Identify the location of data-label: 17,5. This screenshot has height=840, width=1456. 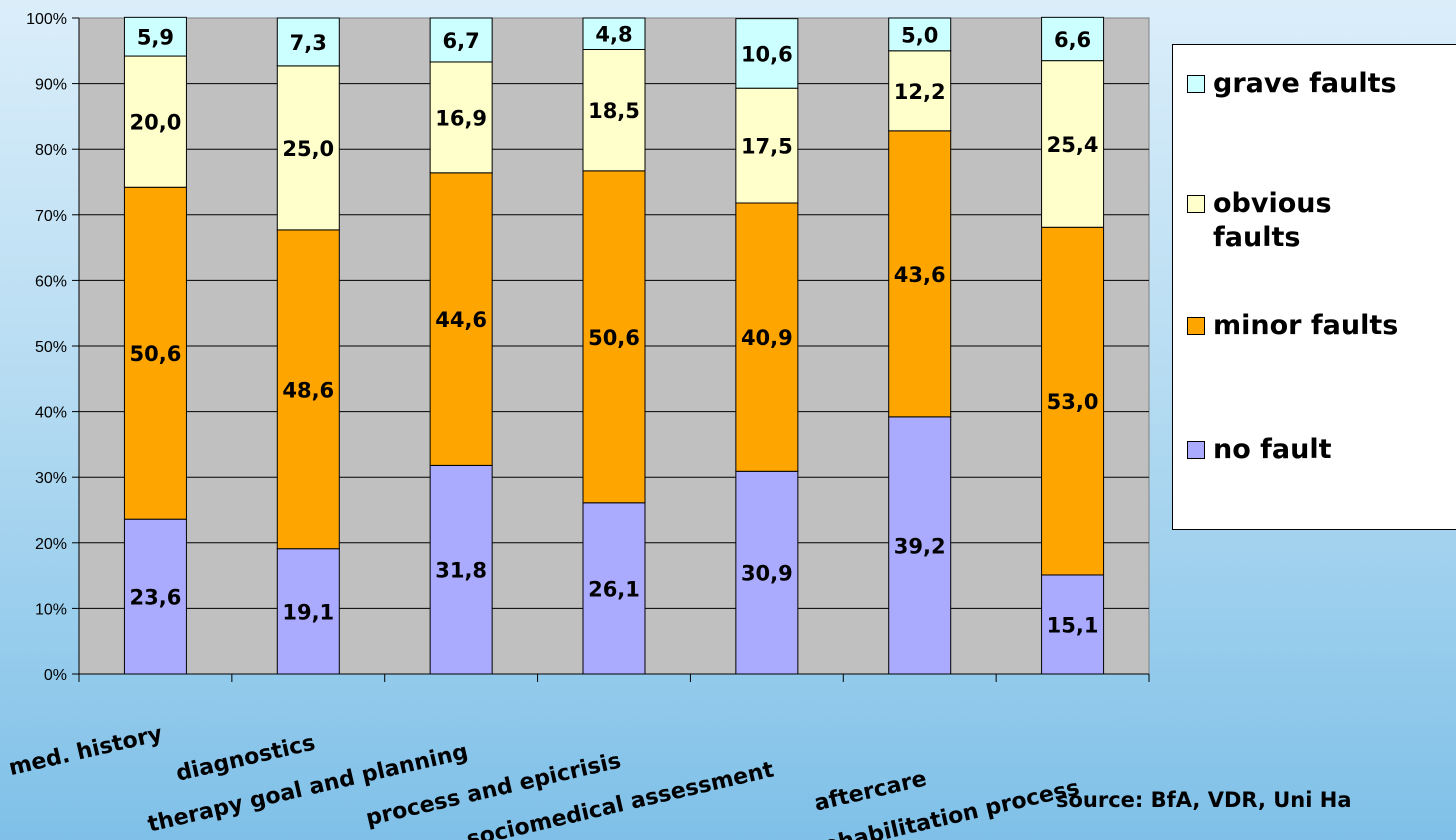
(767, 147).